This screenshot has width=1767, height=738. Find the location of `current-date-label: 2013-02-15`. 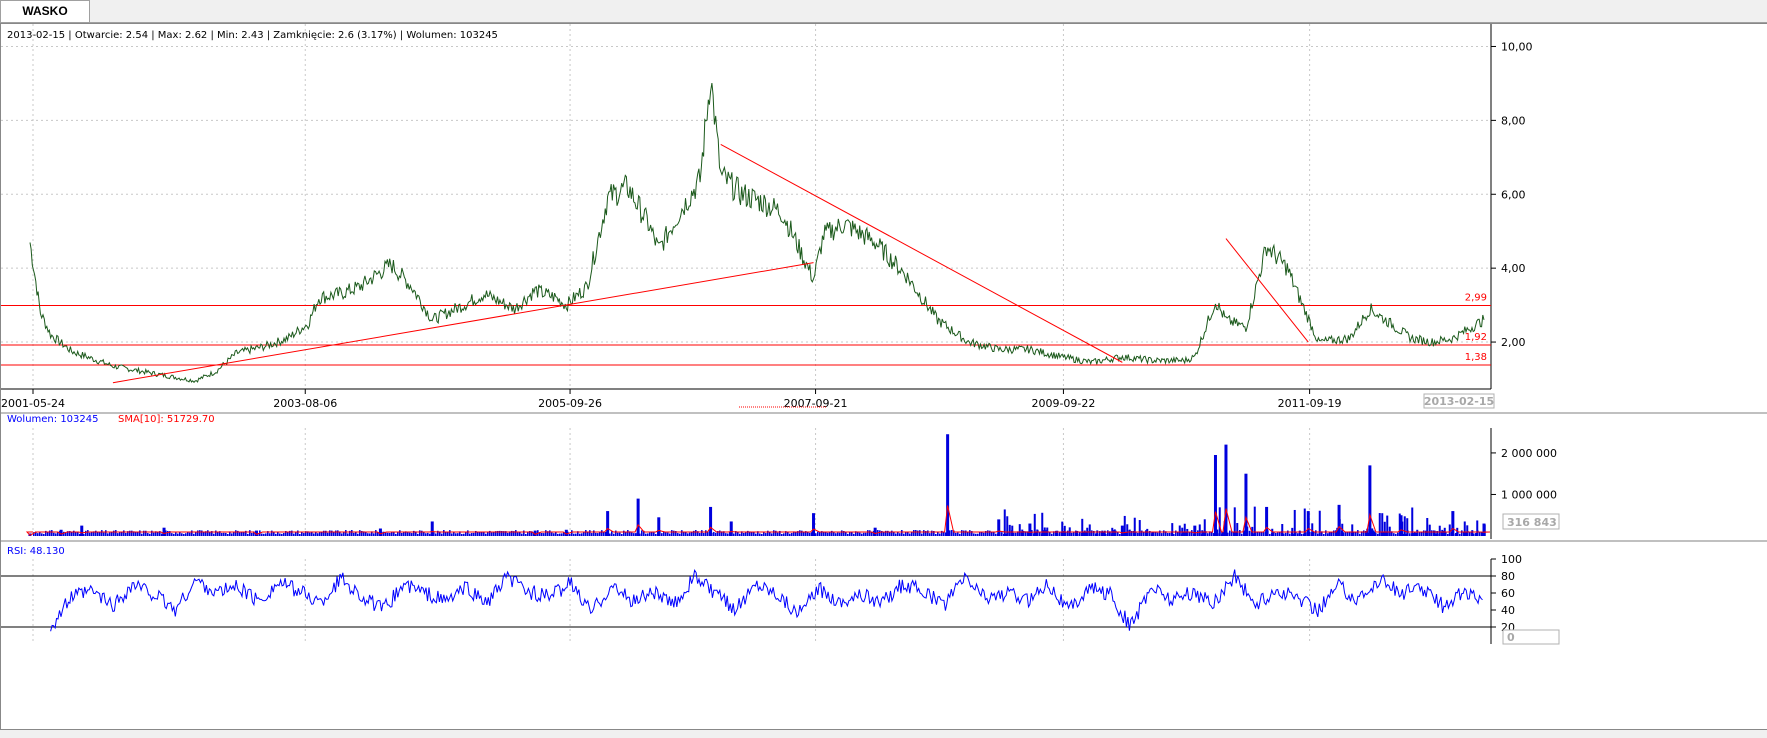

current-date-label: 2013-02-15 is located at coordinates (1459, 401).